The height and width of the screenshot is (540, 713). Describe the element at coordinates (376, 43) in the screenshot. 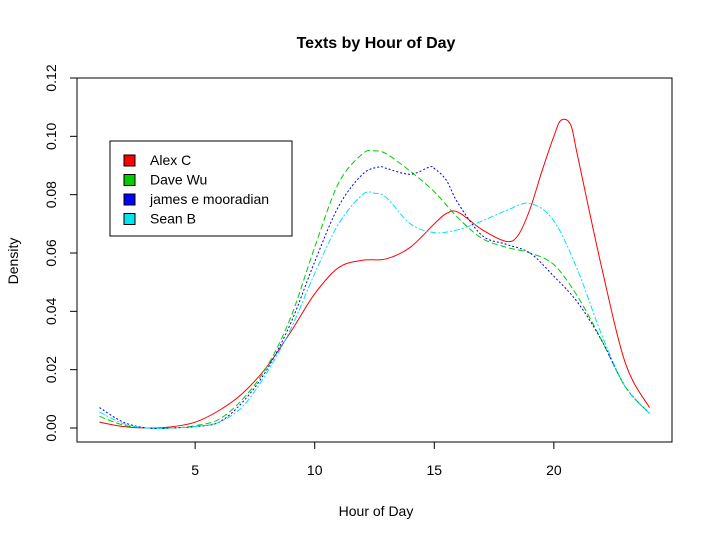

I see `chart-title: Texts by Hour of Day` at that location.